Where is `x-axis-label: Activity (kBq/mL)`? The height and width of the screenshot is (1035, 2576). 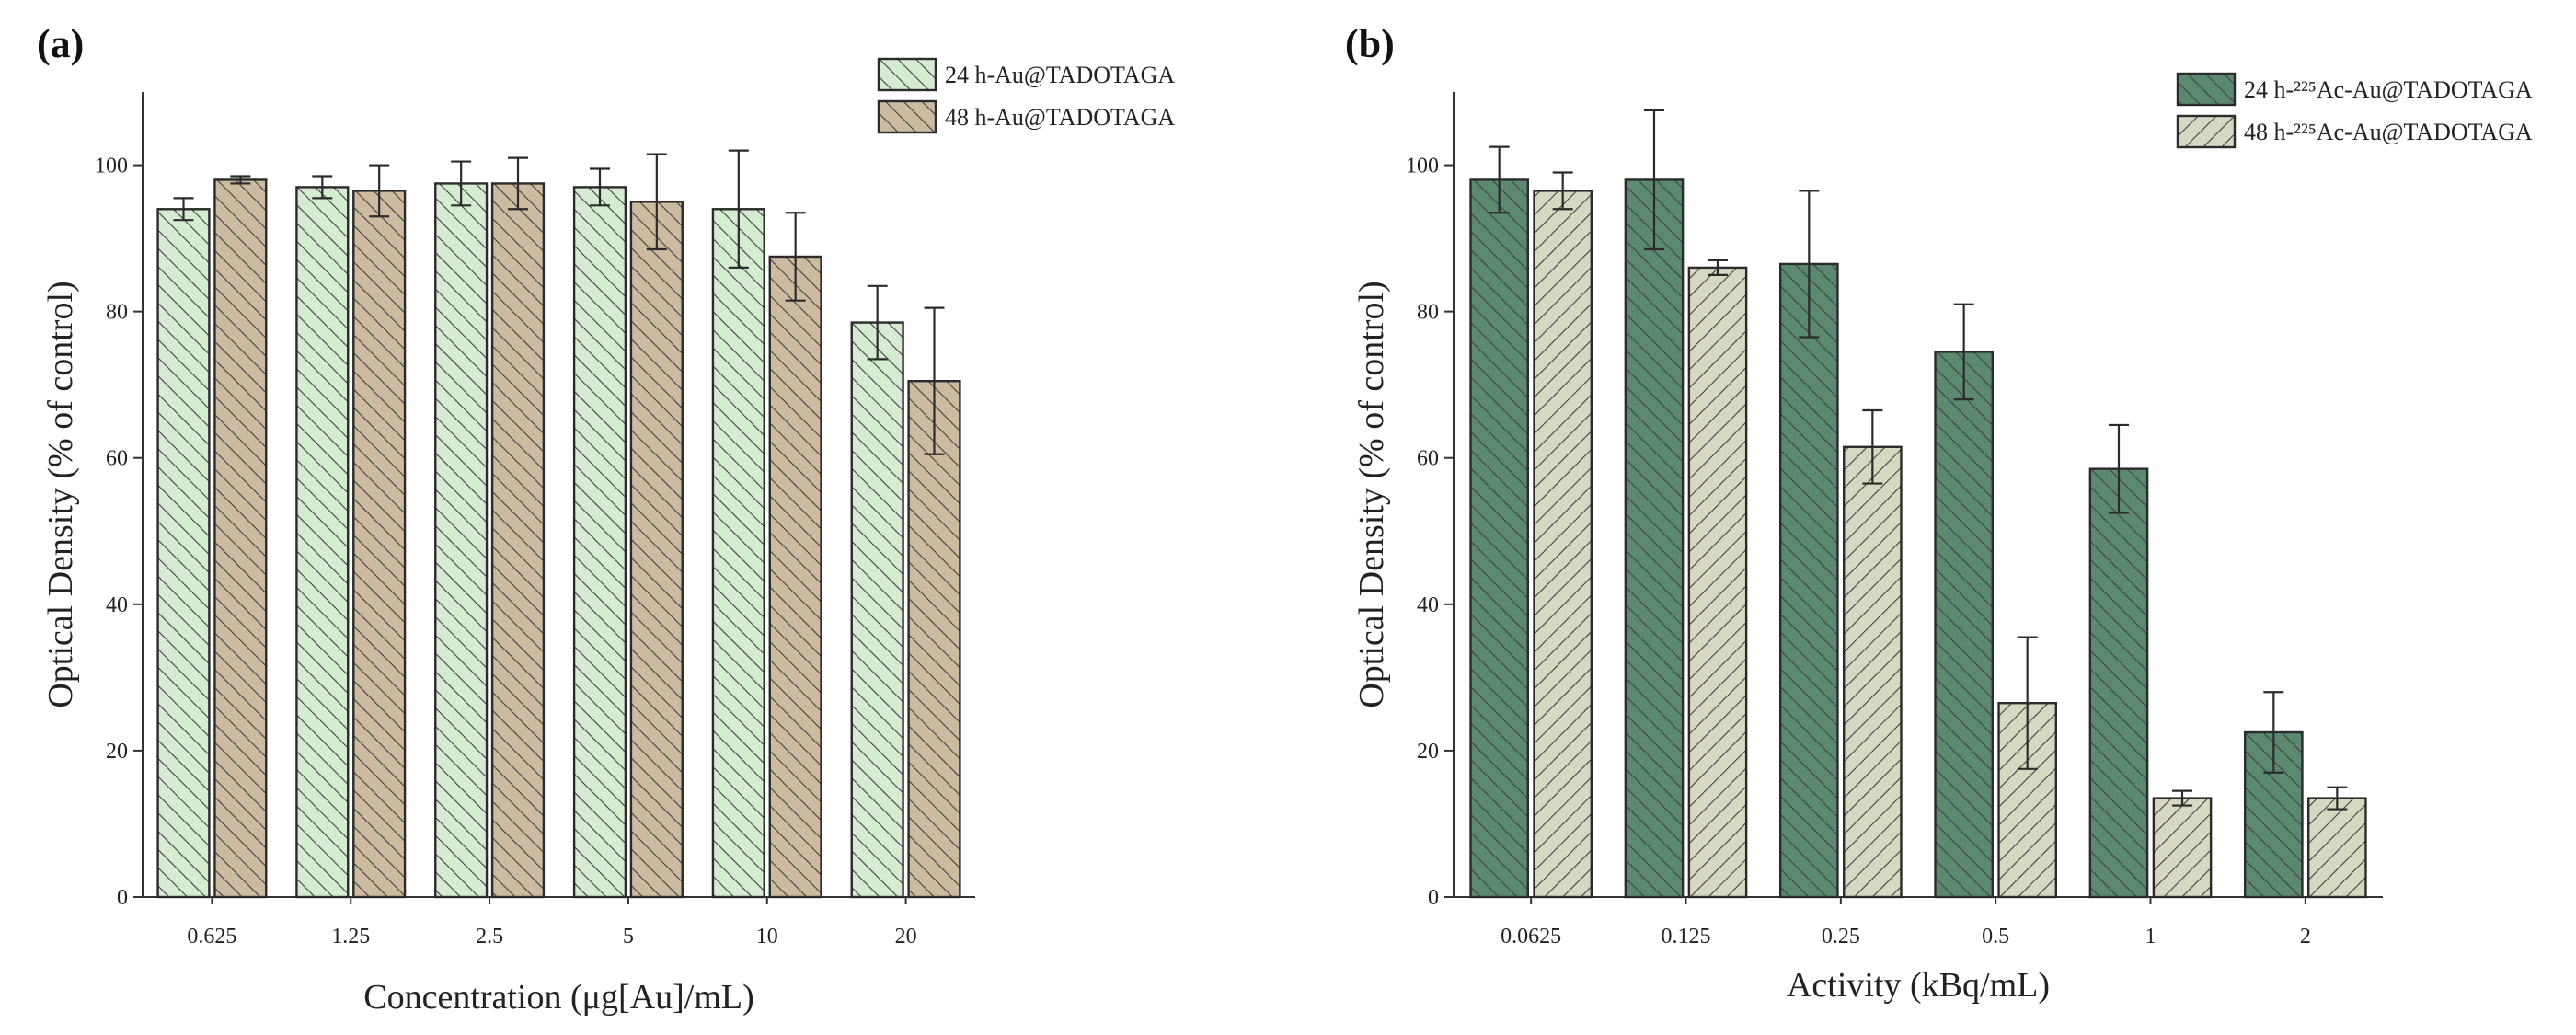
x-axis-label: Activity (kBq/mL) is located at coordinates (1918, 985).